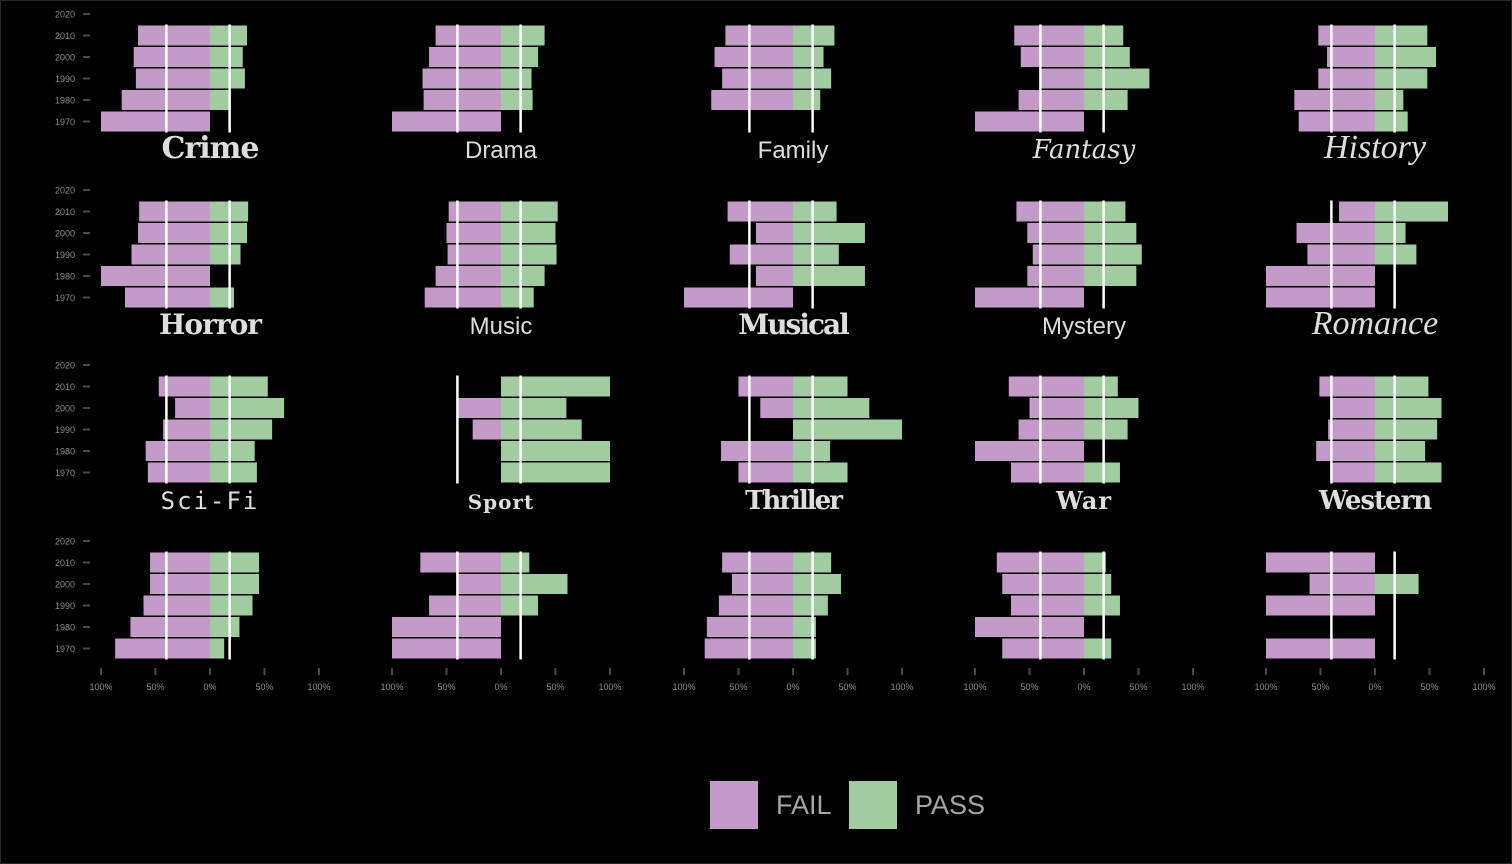 Image resolution: width=1512 pixels, height=864 pixels. I want to click on genre-title-musical: Musical, so click(793, 324).